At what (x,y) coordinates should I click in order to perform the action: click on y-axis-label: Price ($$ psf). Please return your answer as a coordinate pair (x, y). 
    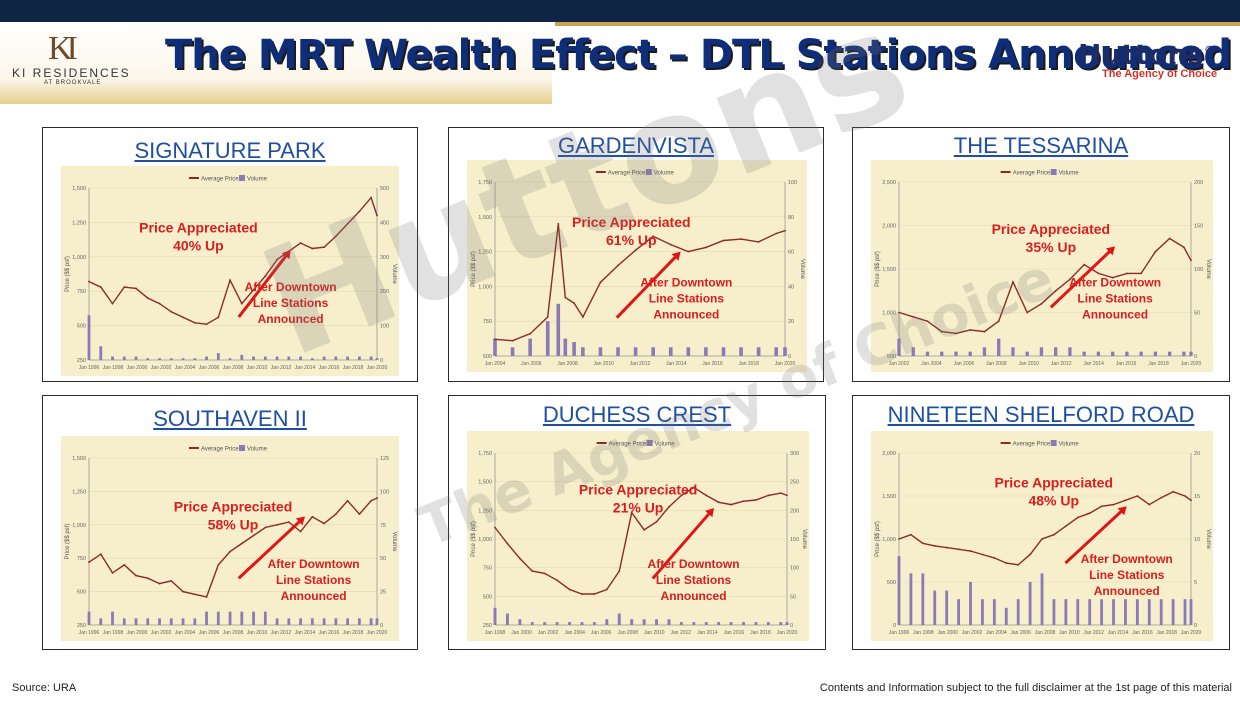
    Looking at the image, I should click on (474, 539).